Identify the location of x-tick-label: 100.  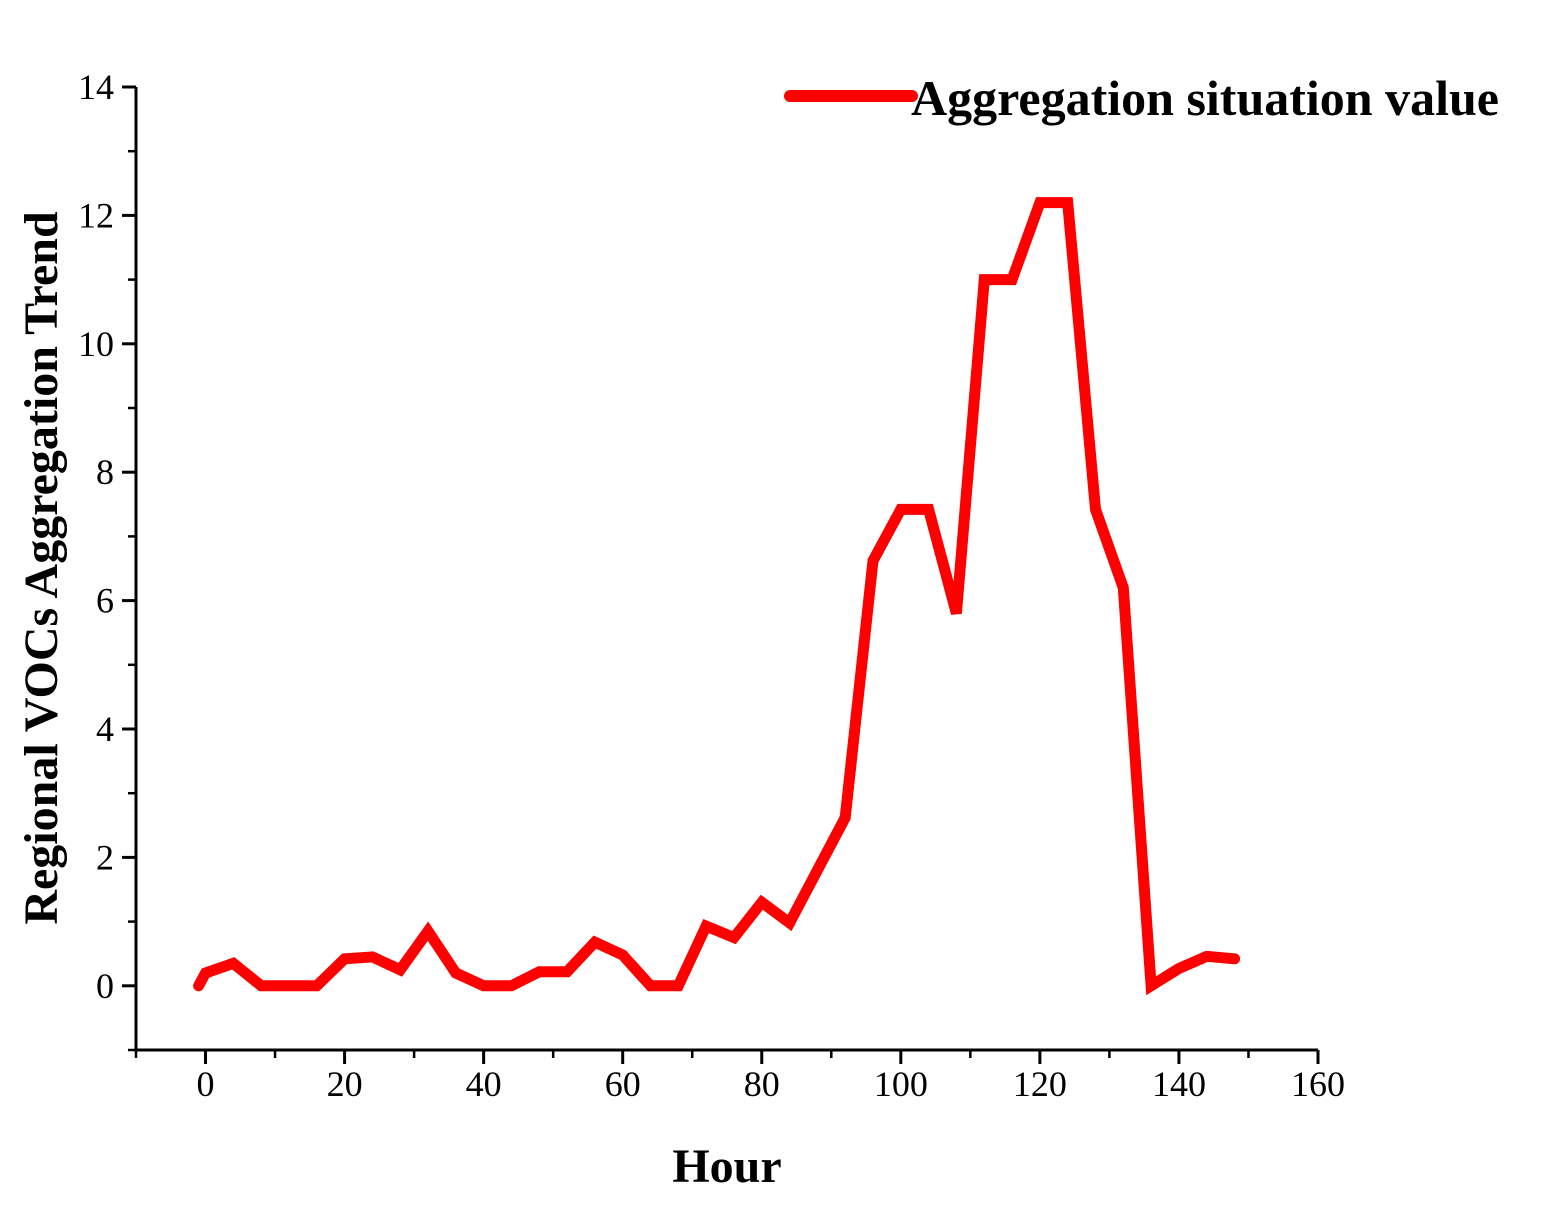
(901, 1084).